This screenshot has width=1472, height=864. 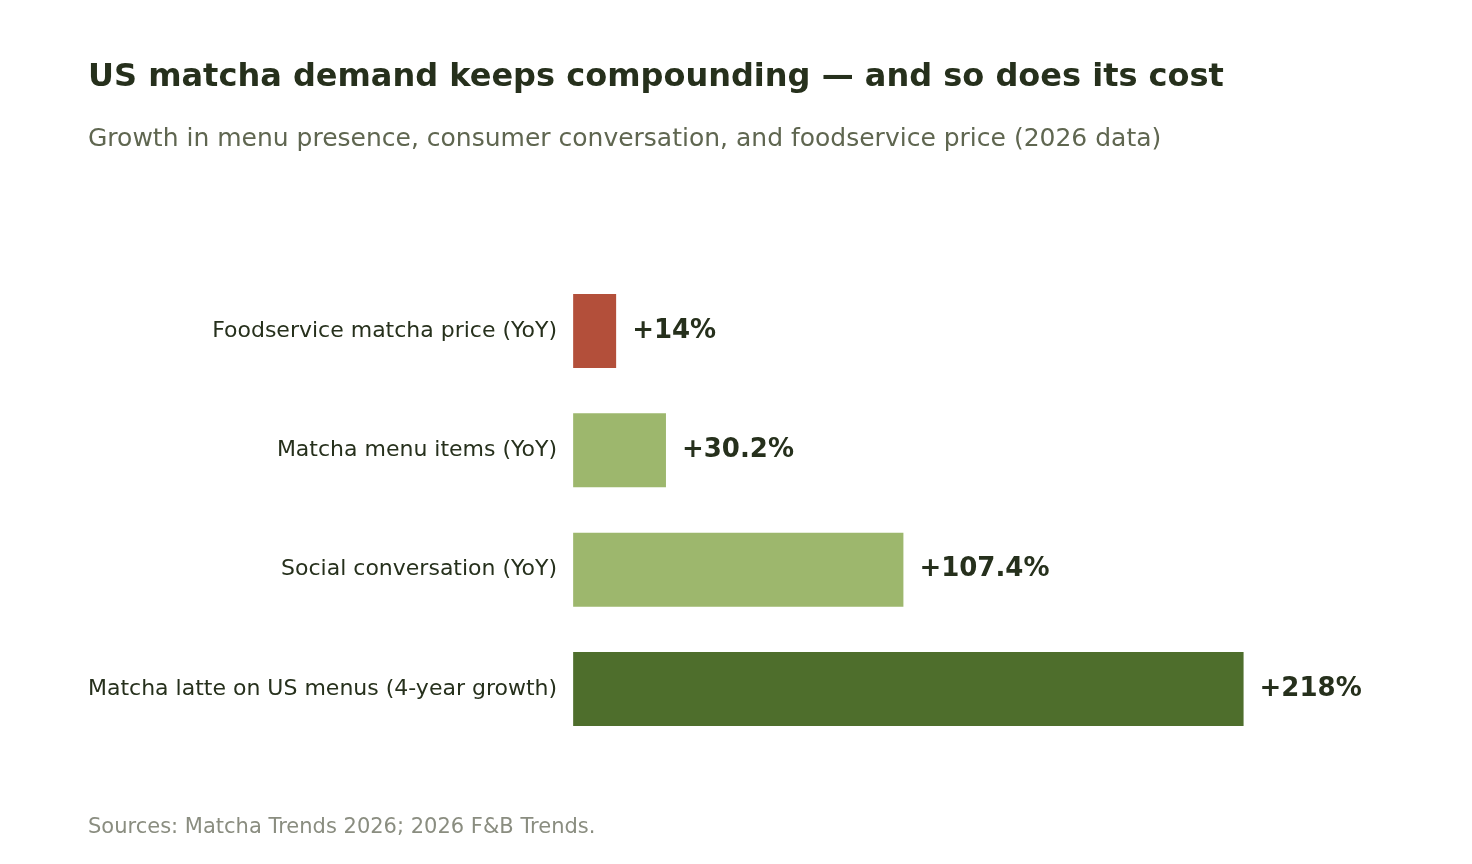 What do you see at coordinates (322, 687) in the screenshot?
I see `y-tick-label: Matcha latte on US menus (4-year growth)` at bounding box center [322, 687].